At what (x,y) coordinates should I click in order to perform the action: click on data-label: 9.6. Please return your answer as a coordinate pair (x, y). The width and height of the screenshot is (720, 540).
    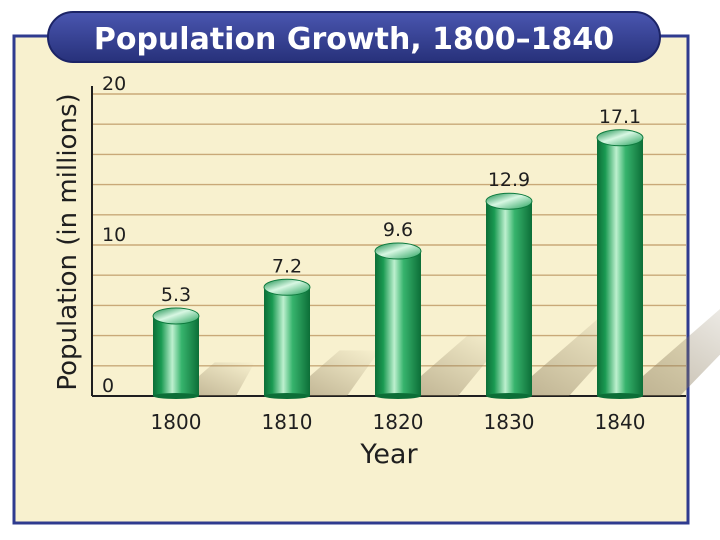
    Looking at the image, I should click on (398, 230).